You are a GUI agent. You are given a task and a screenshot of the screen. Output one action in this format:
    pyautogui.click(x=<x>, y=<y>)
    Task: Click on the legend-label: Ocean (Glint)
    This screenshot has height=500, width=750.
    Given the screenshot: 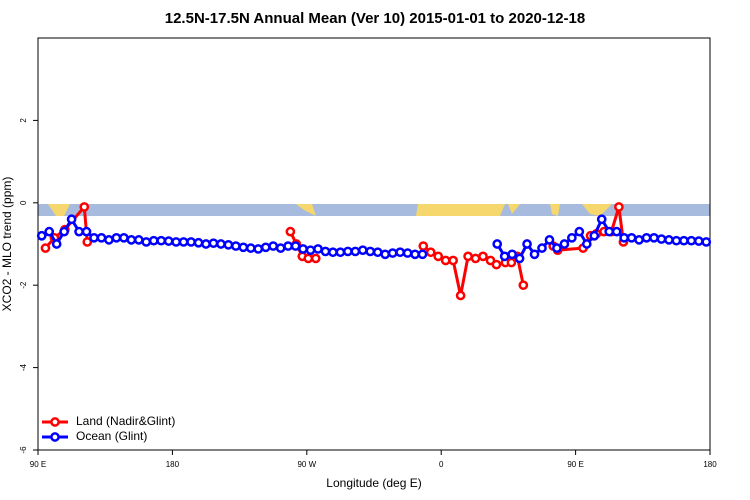 What is the action you would take?
    pyautogui.click(x=111, y=436)
    